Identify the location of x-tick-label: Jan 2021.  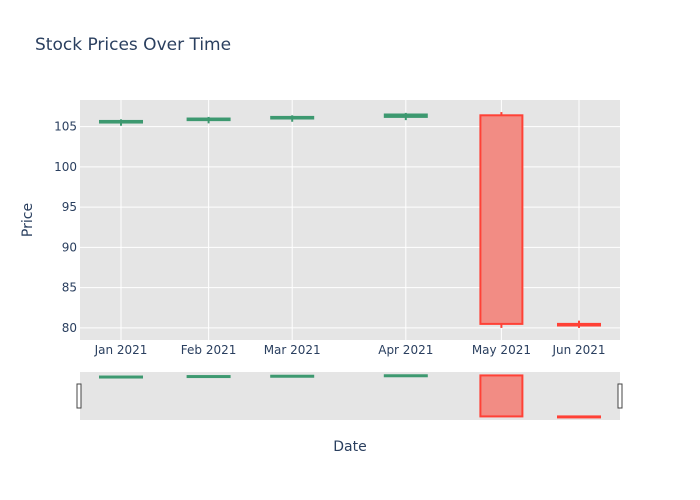
(121, 350).